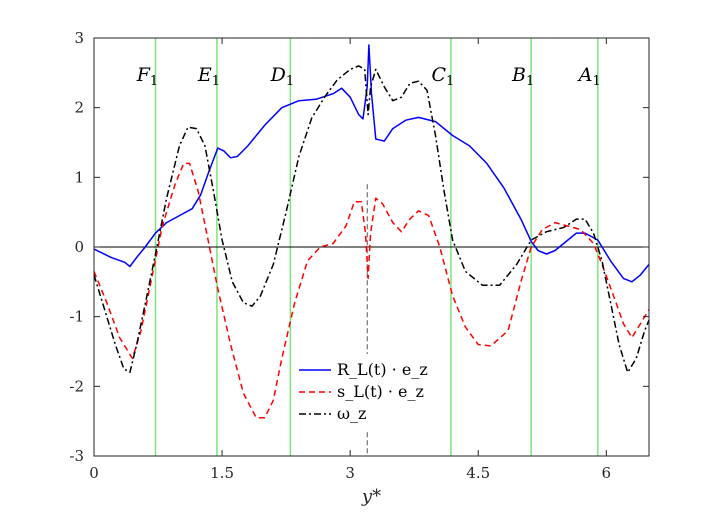  I want to click on y-tick-label: -1, so click(76, 317).